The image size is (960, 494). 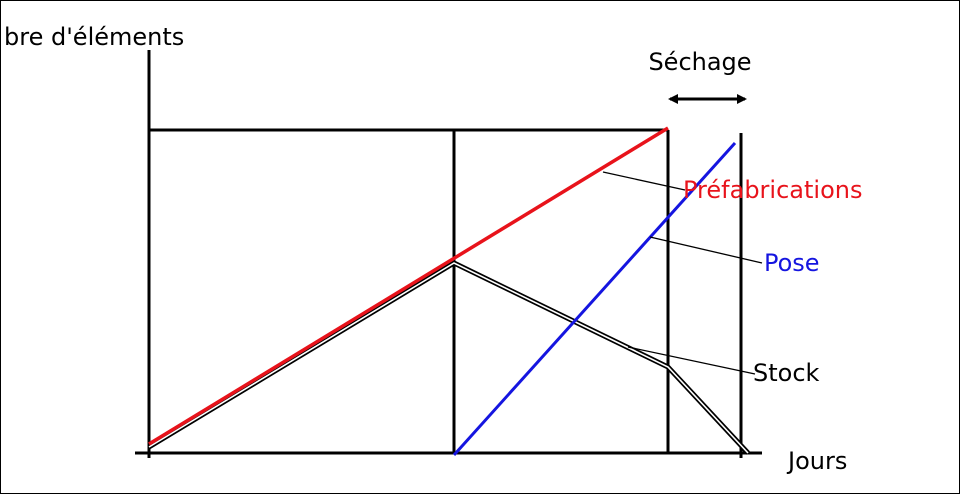 I want to click on pose-label: Pose, so click(x=792, y=263).